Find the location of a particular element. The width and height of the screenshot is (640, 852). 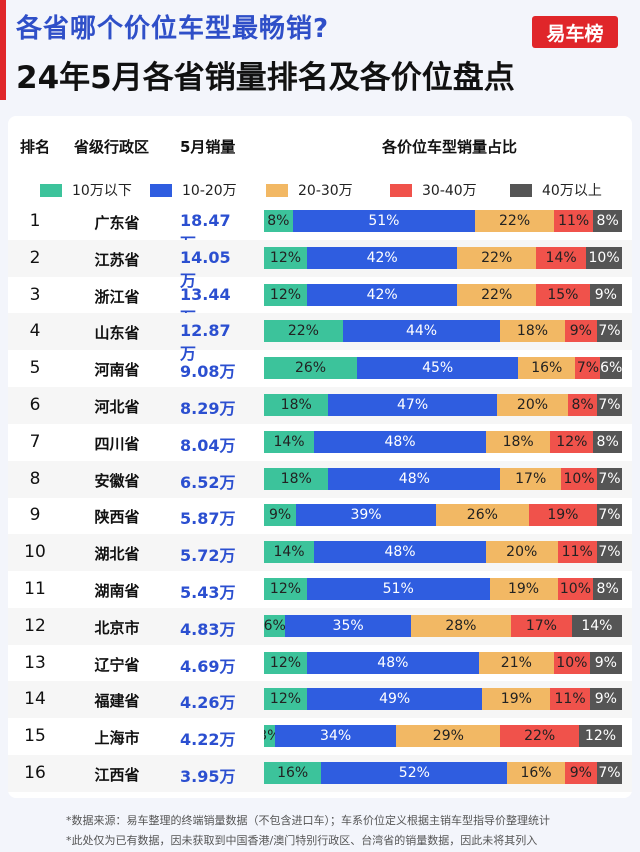

province-cell: 河南省 is located at coordinates (117, 370).